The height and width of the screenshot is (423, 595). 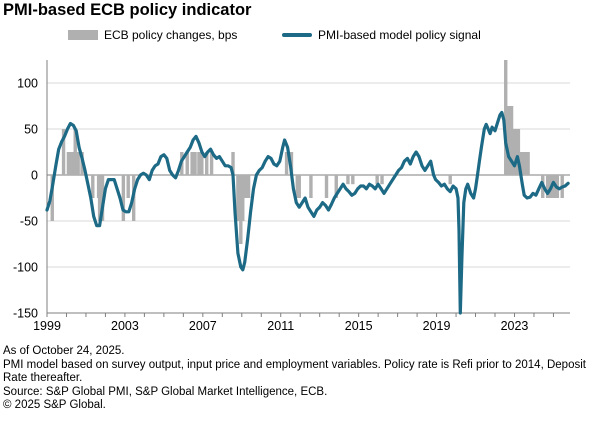 What do you see at coordinates (203, 326) in the screenshot?
I see `x-tick-label: 2007` at bounding box center [203, 326].